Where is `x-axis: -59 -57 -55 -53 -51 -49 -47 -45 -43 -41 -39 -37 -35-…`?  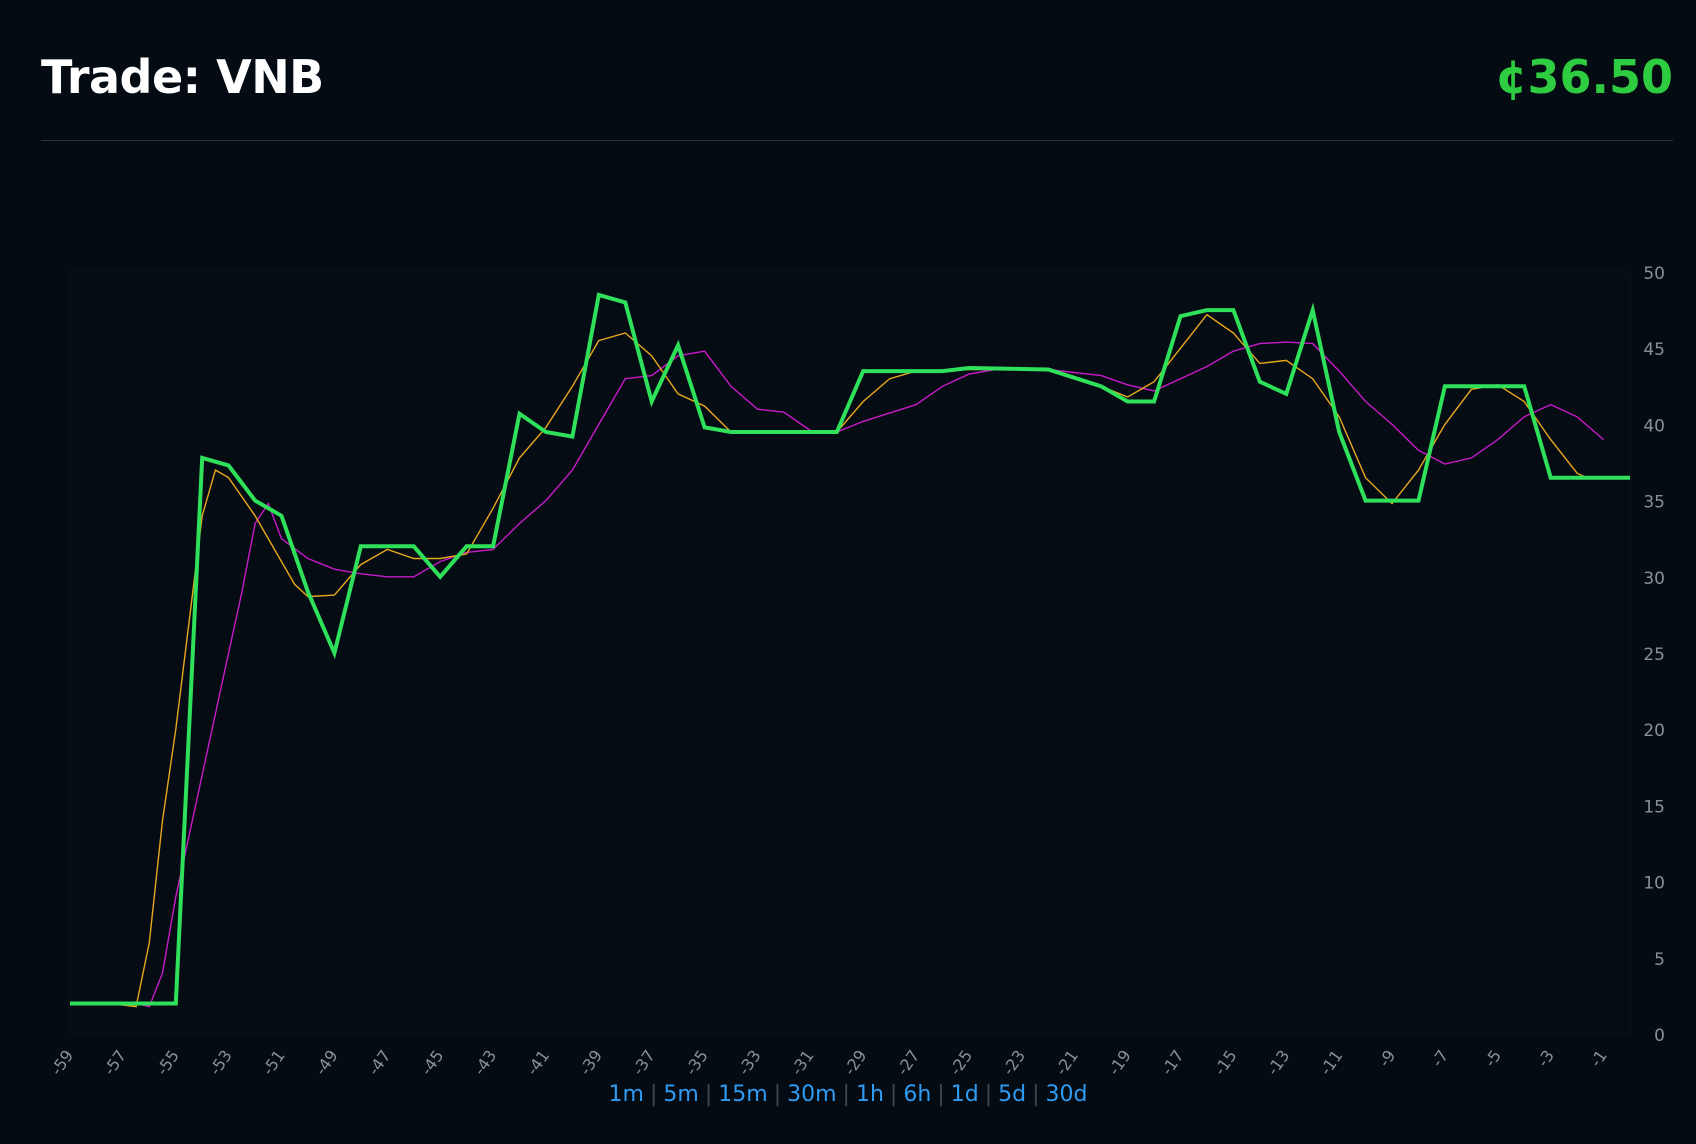 x-axis: -59 -57 -55 -53 -51 -49 -47 -45 -43 -41 -39 -37 -35-… is located at coordinates (829, 1062).